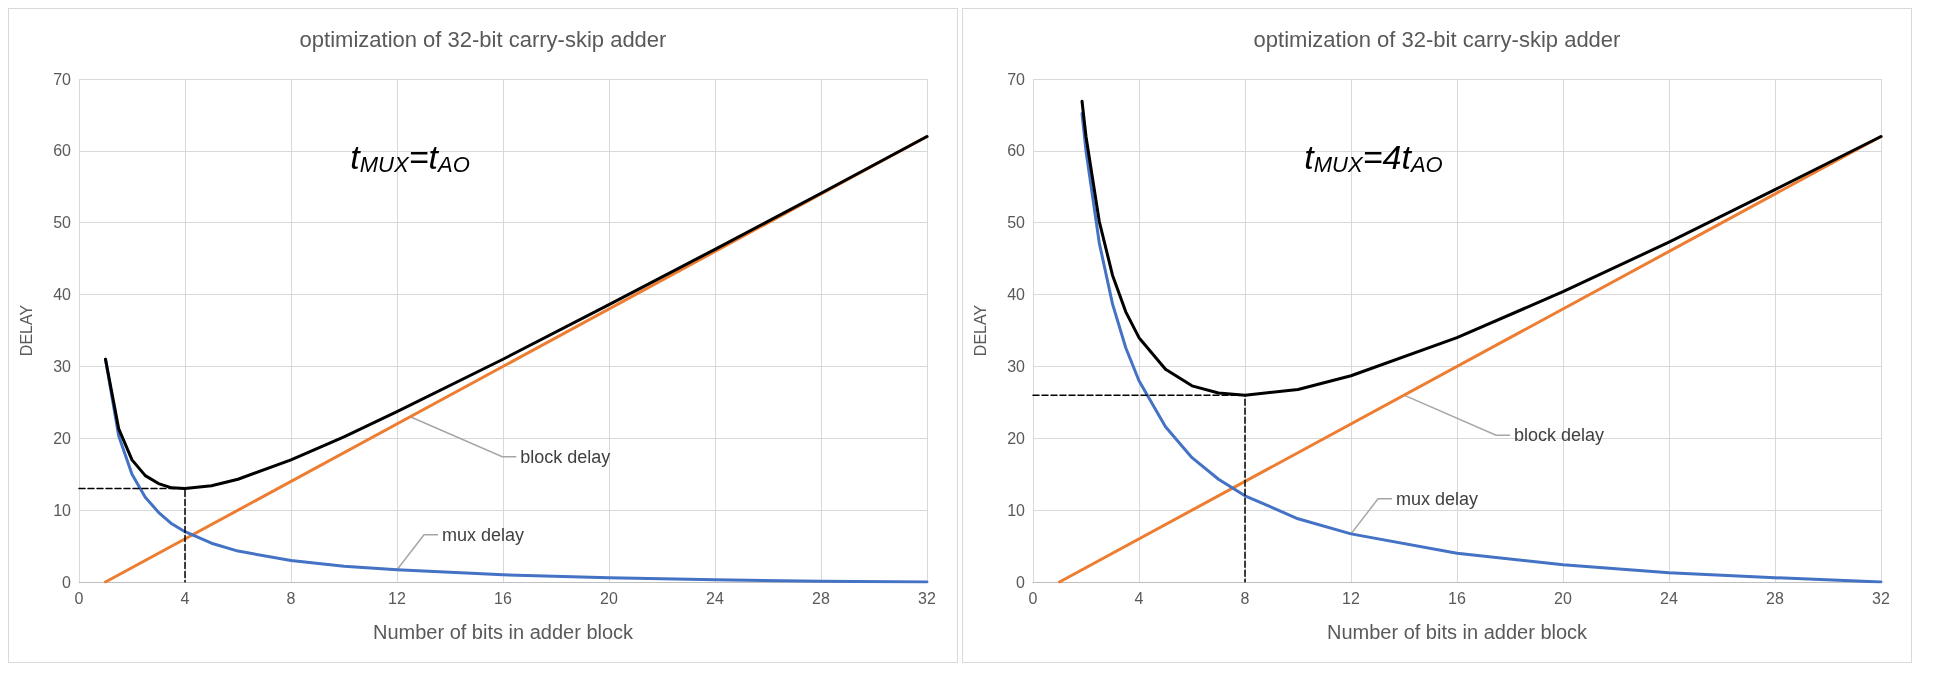 The image size is (1937, 675). Describe the element at coordinates (410, 157) in the screenshot. I see `annotation: tMUX=tAO` at that location.